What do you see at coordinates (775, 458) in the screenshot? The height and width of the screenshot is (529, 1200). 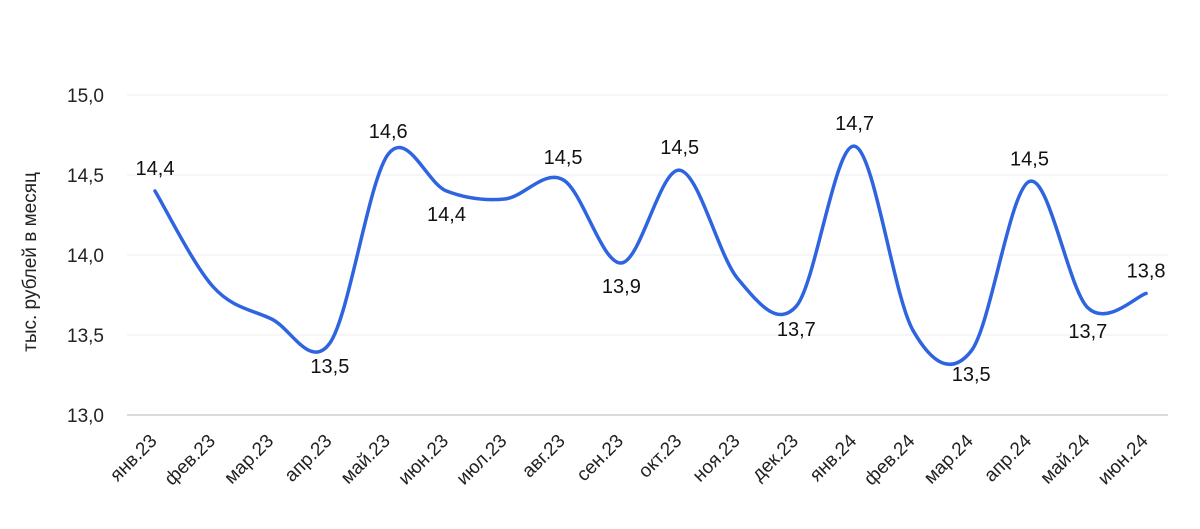 I see `x-tick-label: дек.23` at bounding box center [775, 458].